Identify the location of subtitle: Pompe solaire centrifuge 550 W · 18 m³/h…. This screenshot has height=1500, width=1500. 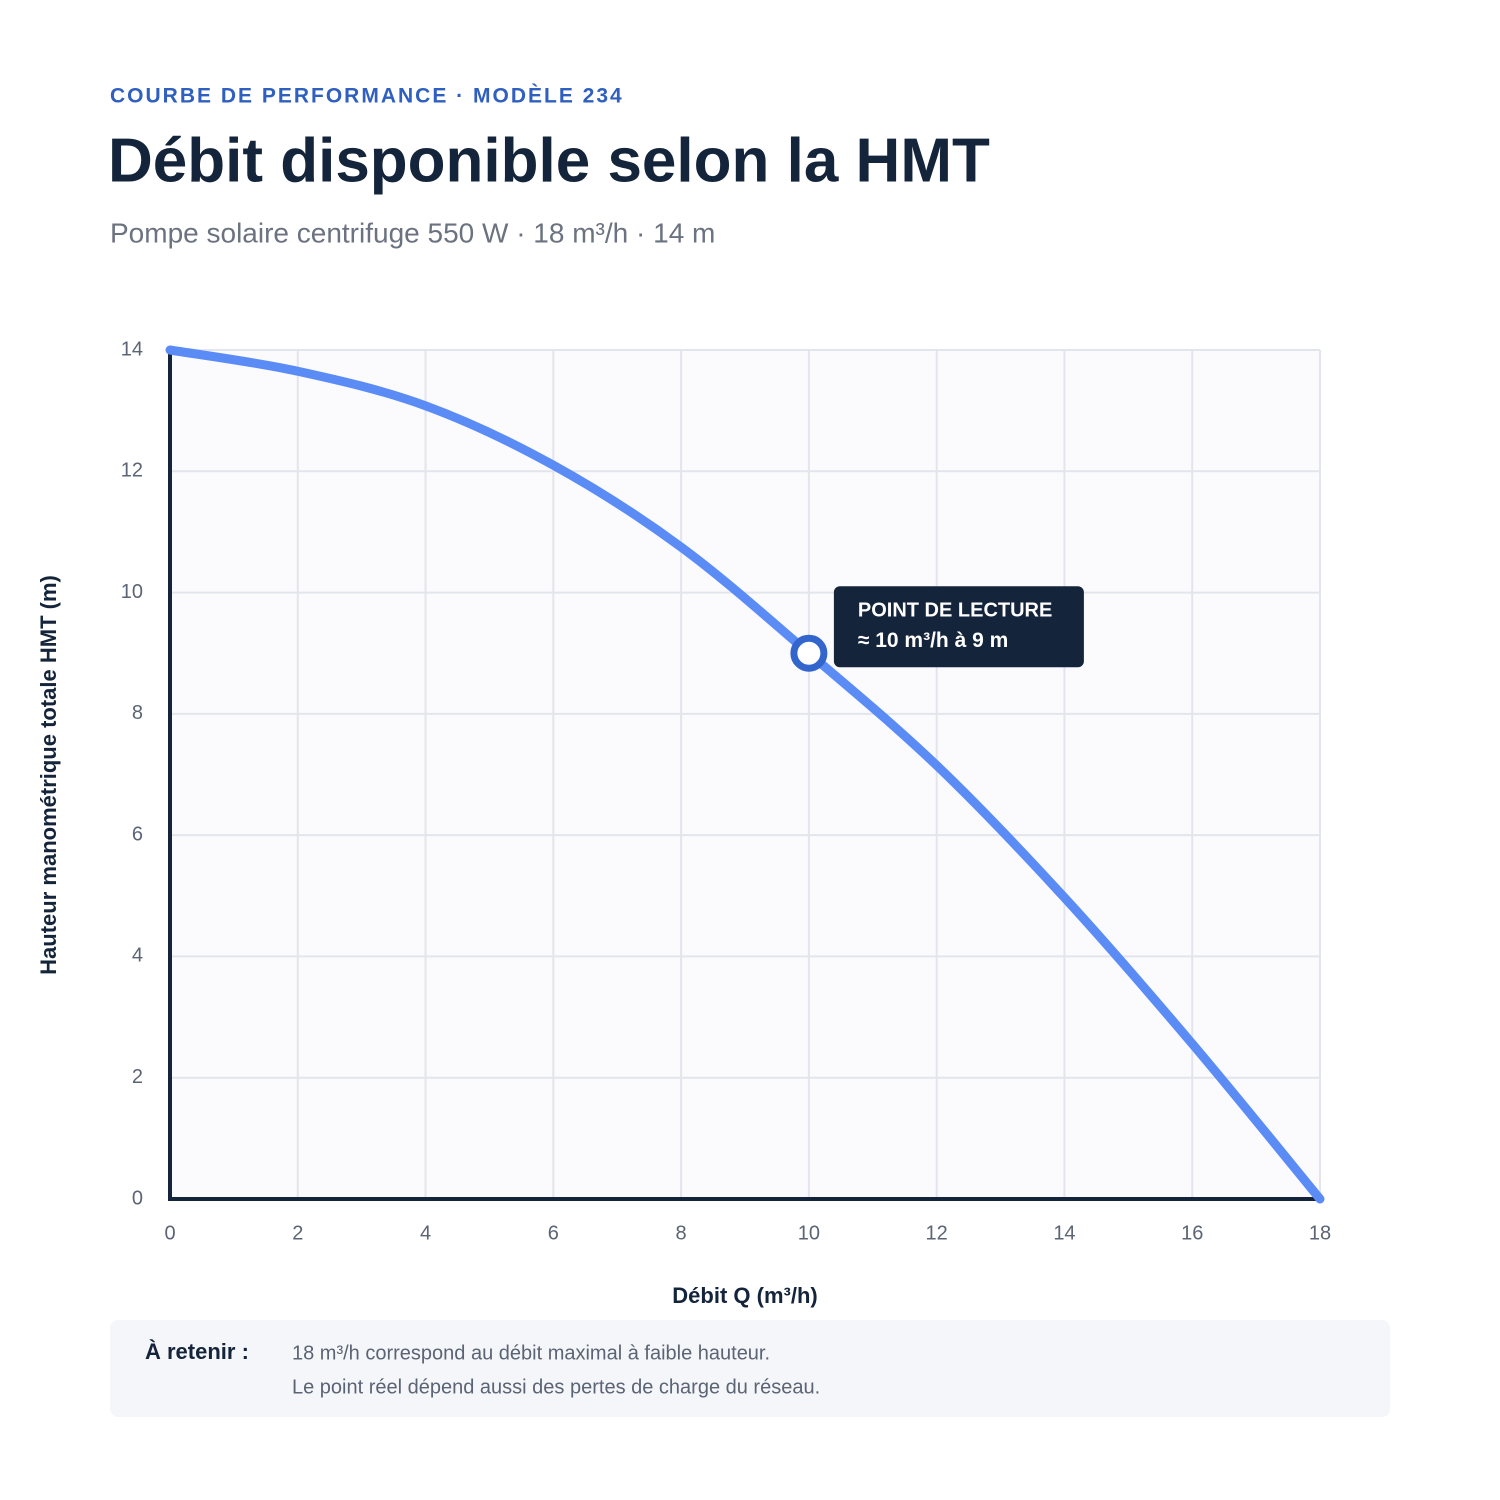
(412, 232).